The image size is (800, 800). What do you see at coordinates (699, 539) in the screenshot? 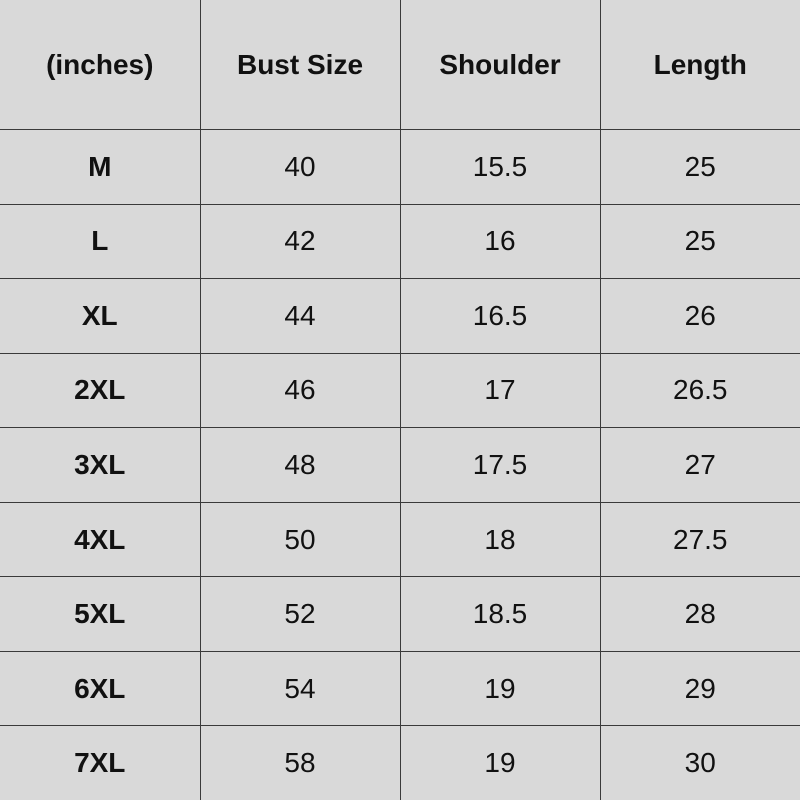
I see `cell-length: 27.5` at bounding box center [699, 539].